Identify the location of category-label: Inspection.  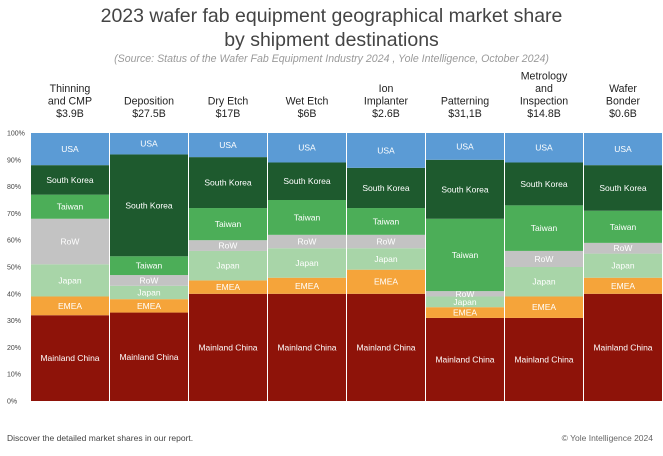
(544, 102).